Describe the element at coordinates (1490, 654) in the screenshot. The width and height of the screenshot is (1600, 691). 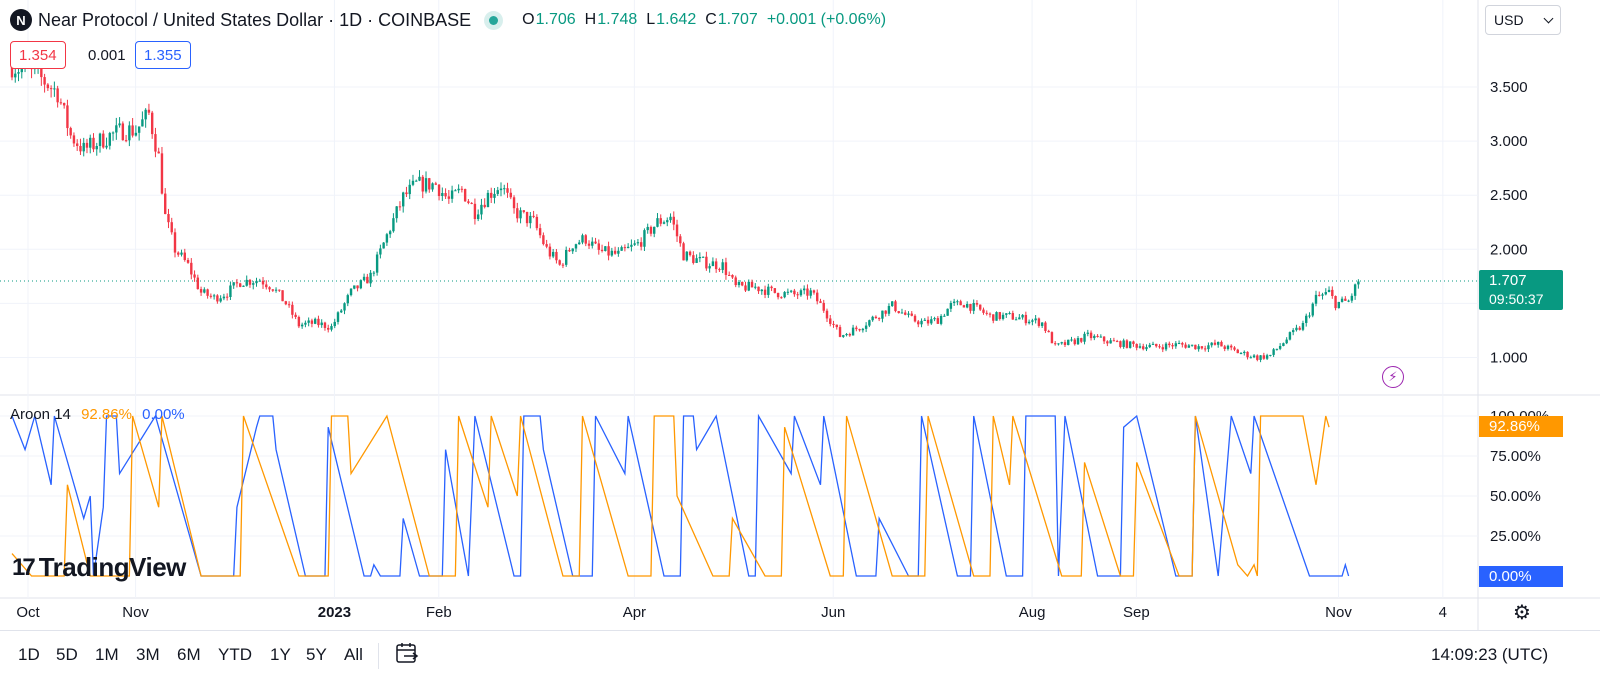
I see `utc-clock: 14:09:23 (UTC)` at that location.